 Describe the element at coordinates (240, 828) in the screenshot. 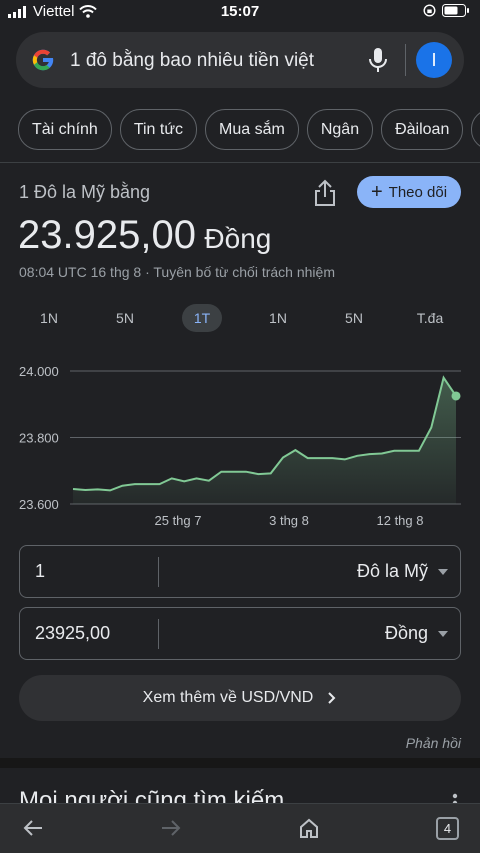

I see `browser-toolbar: 4` at that location.